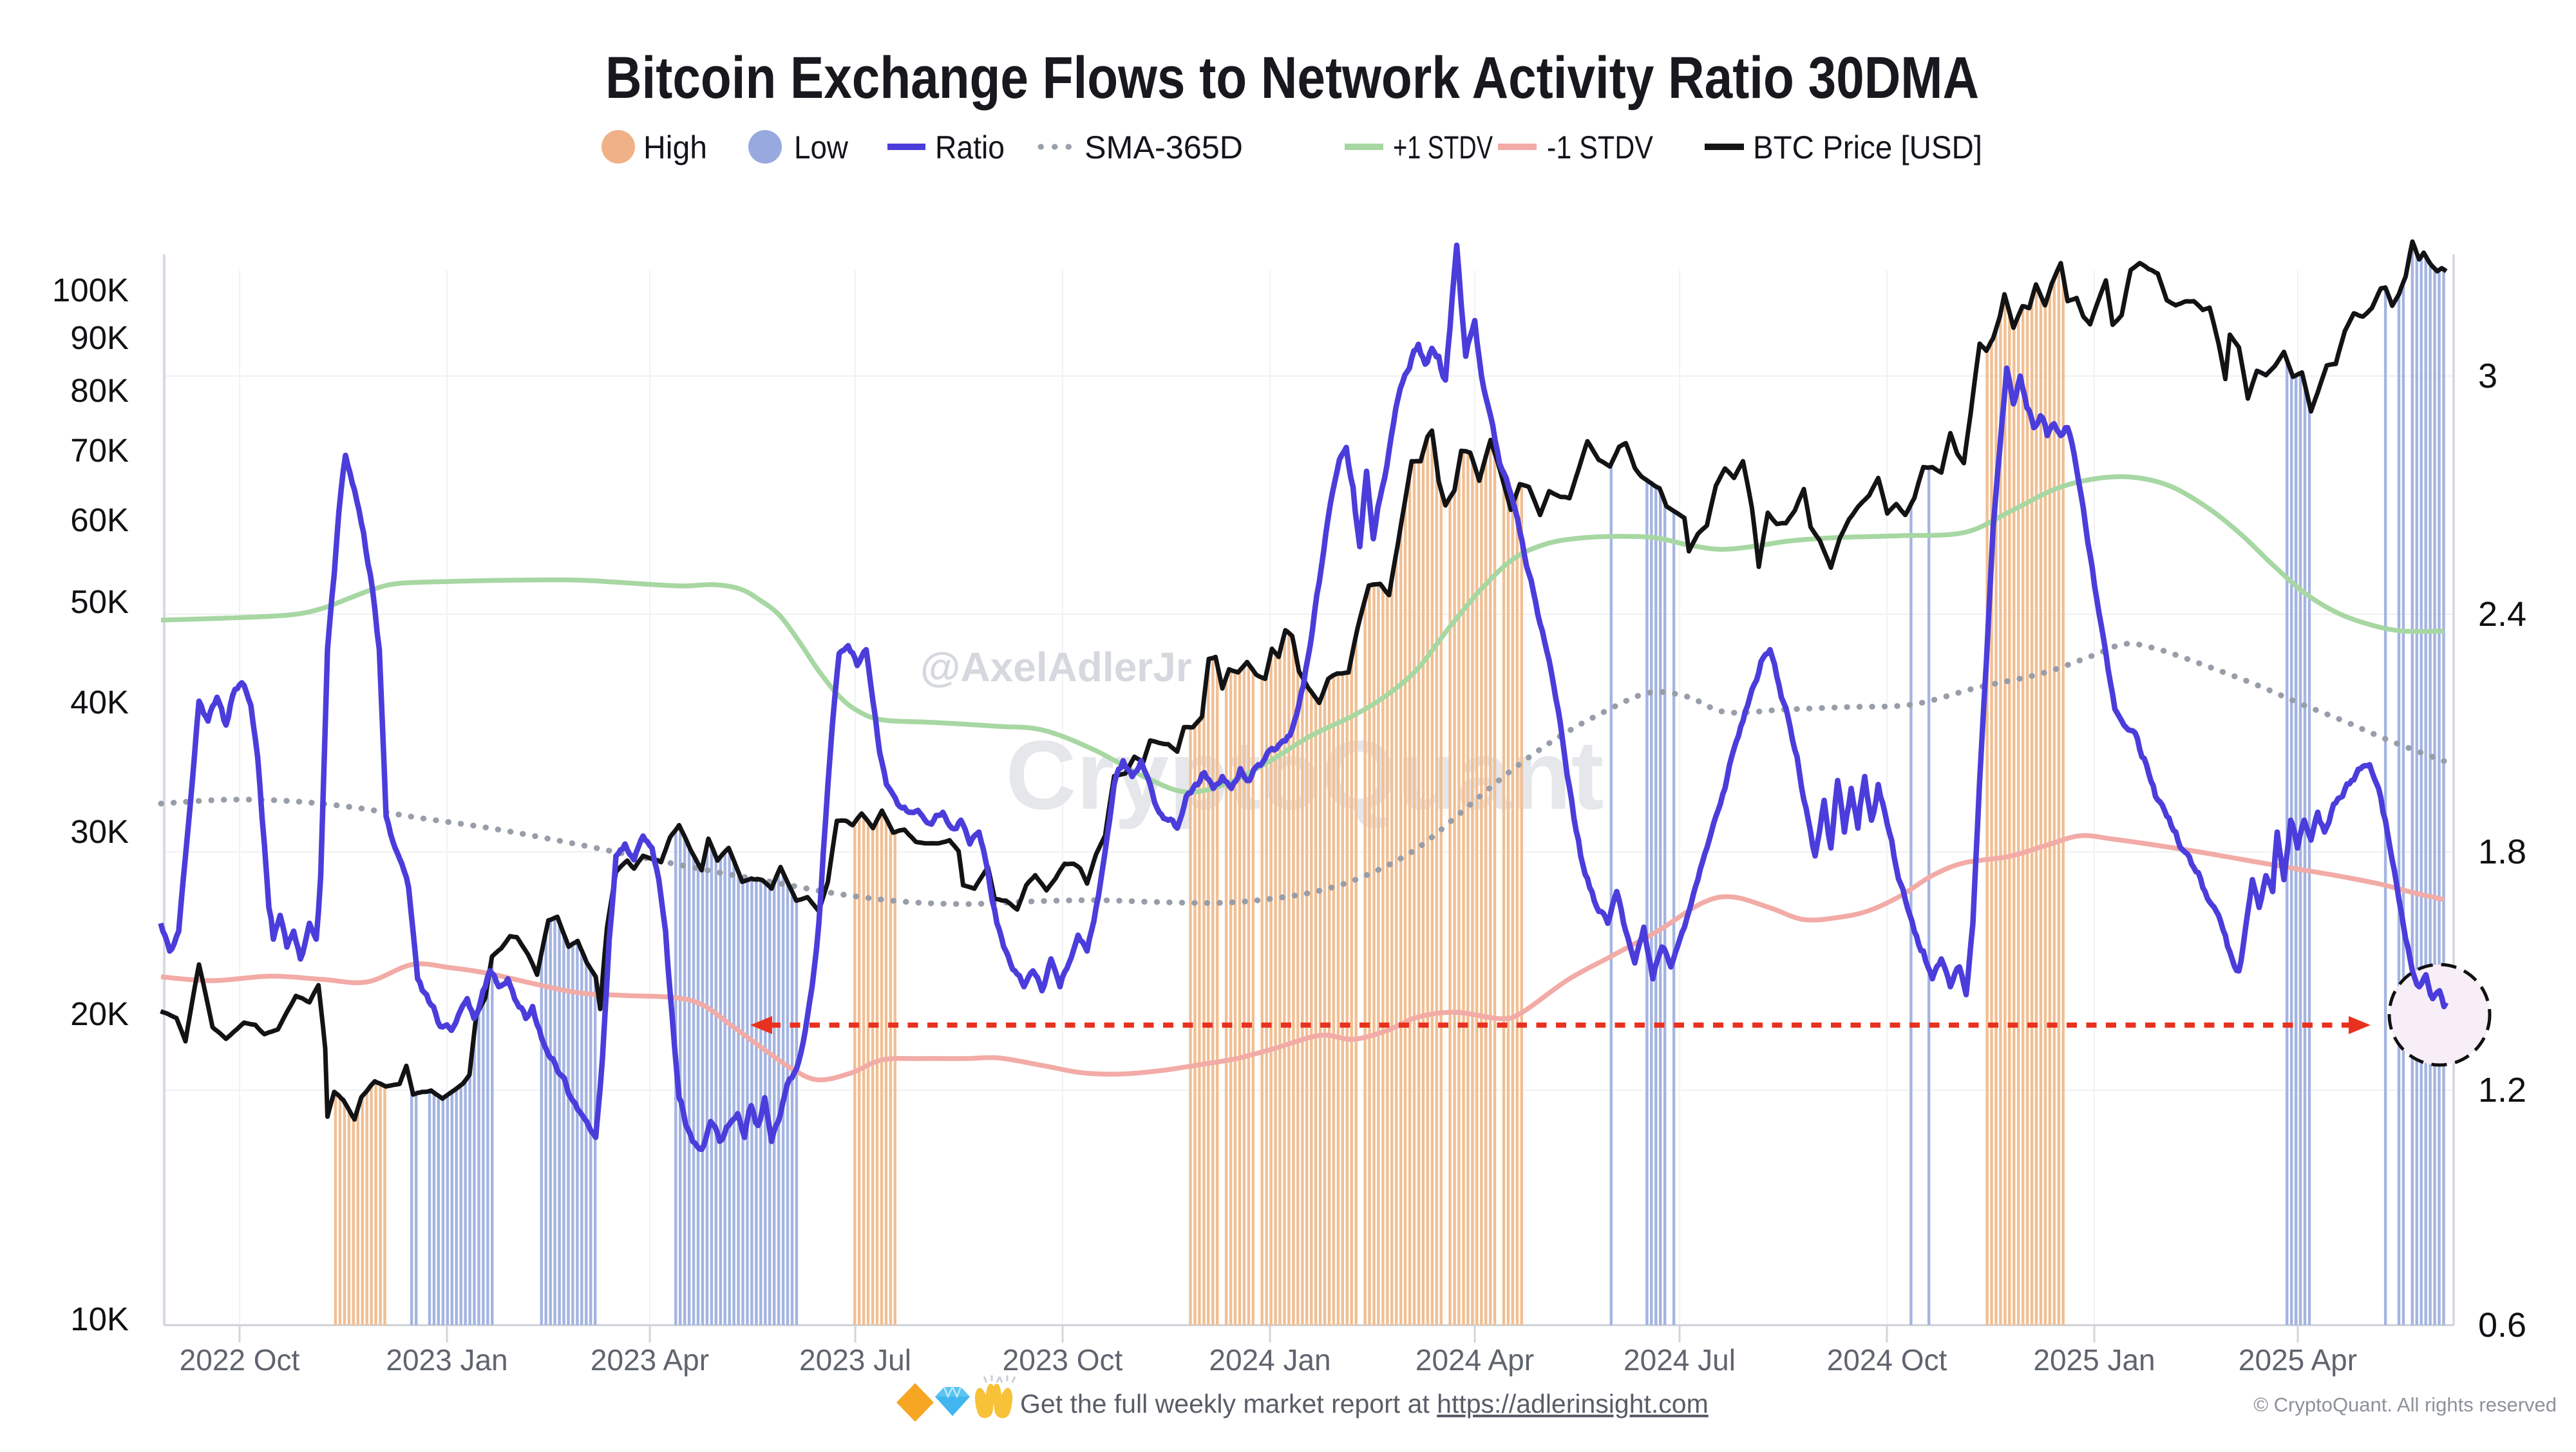 This screenshot has height=1452, width=2576. What do you see at coordinates (100, 1013) in the screenshot?
I see `svg-text: 20K` at bounding box center [100, 1013].